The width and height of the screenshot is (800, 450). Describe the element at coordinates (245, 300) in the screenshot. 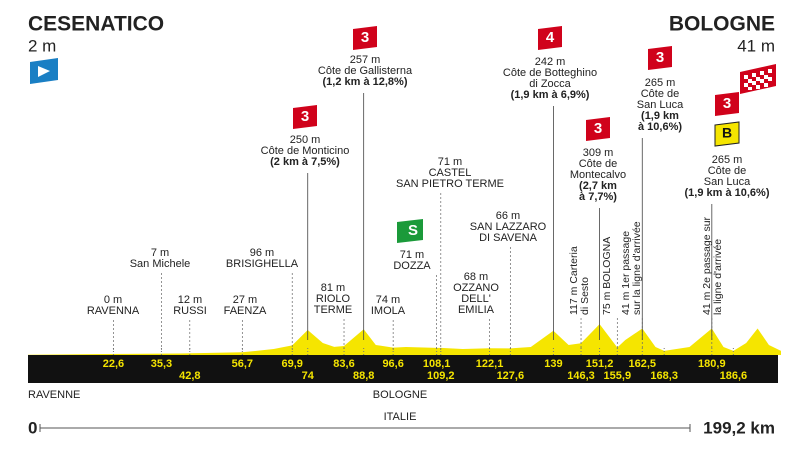

I see `place-label: 27 m` at that location.